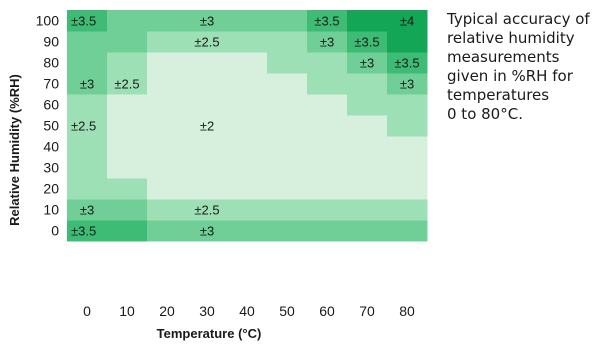  What do you see at coordinates (498, 95) in the screenshot?
I see `caption-line: temperatures` at bounding box center [498, 95].